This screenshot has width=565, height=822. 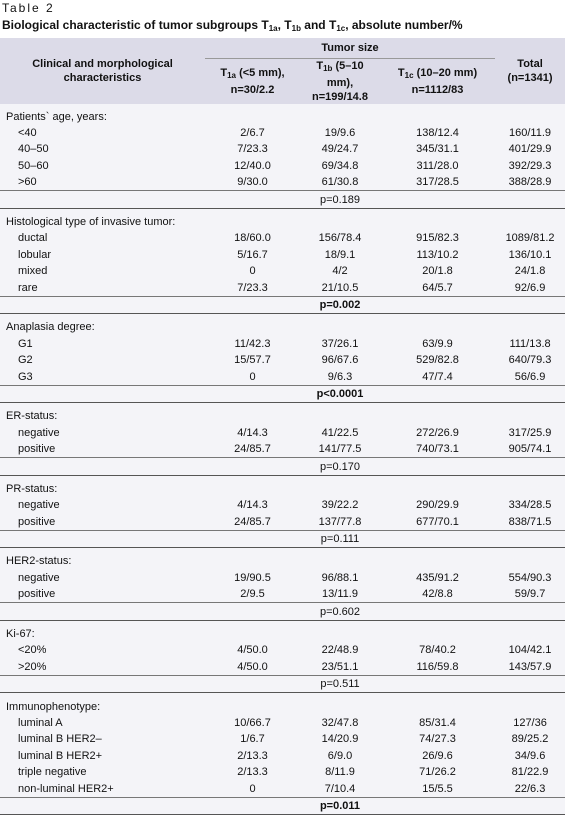 I want to click on table-label: Table 2, so click(x=28, y=8).